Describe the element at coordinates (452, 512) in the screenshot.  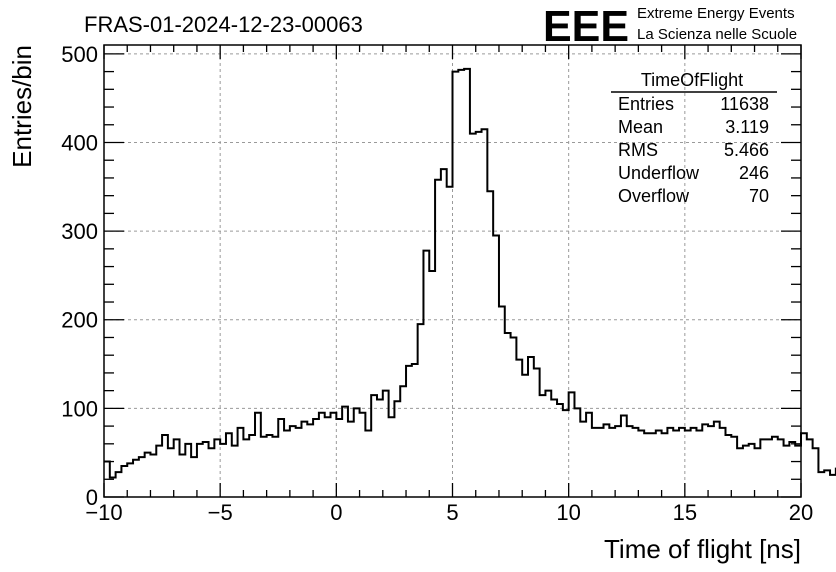
I see `x-tick-label: 5` at that location.